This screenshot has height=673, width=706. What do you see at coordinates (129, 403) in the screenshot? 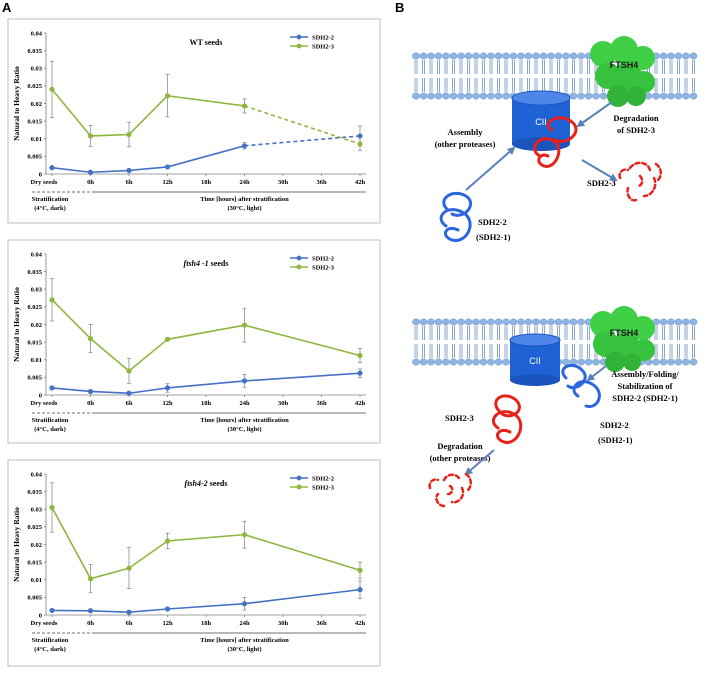
I see `x-tick-label: 6h` at bounding box center [129, 403].